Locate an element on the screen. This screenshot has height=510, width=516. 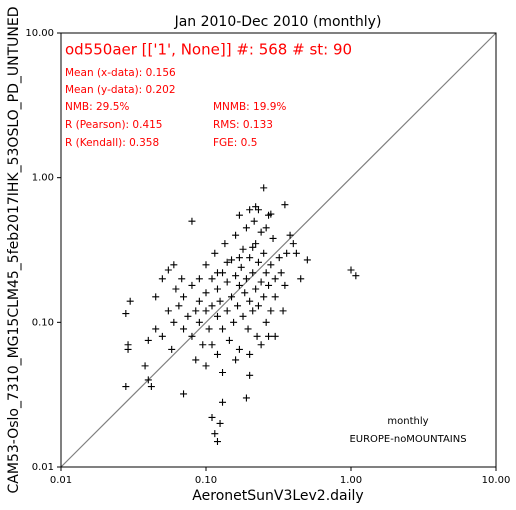
stat-annotation: FGE: 0.5 is located at coordinates (235, 143).